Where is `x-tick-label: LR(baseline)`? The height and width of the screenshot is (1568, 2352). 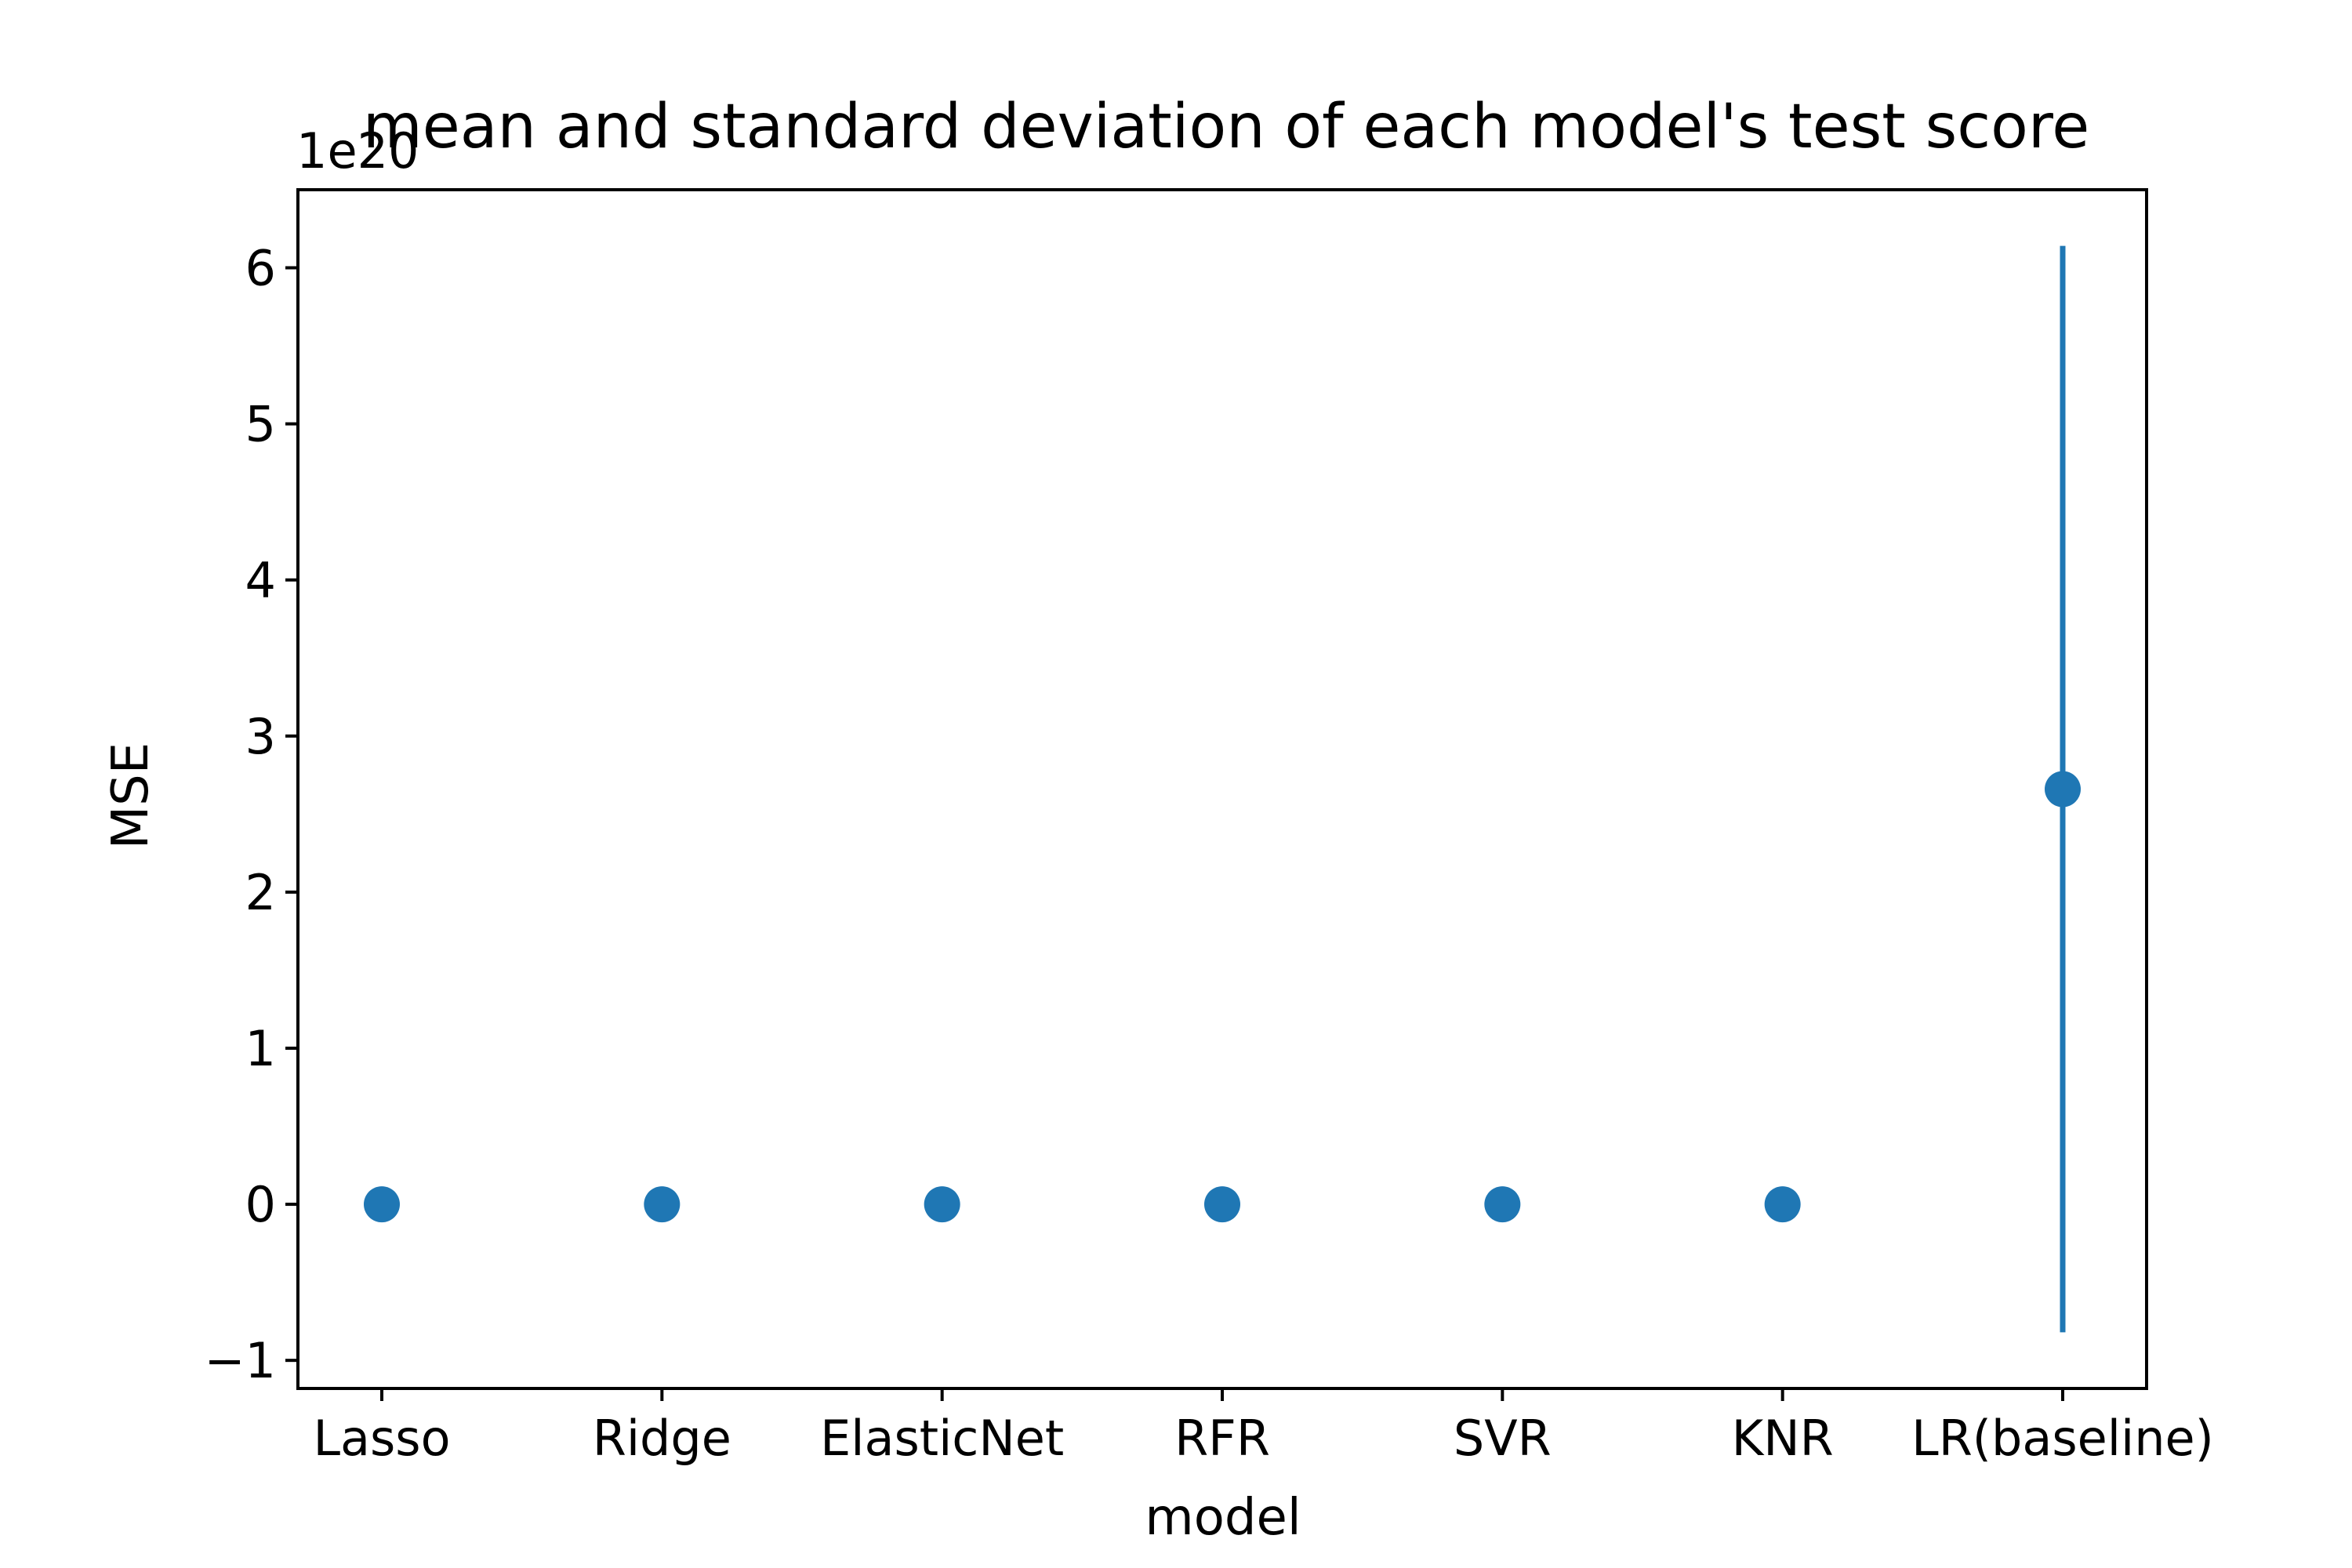 x-tick-label: LR(baseline) is located at coordinates (2062, 1438).